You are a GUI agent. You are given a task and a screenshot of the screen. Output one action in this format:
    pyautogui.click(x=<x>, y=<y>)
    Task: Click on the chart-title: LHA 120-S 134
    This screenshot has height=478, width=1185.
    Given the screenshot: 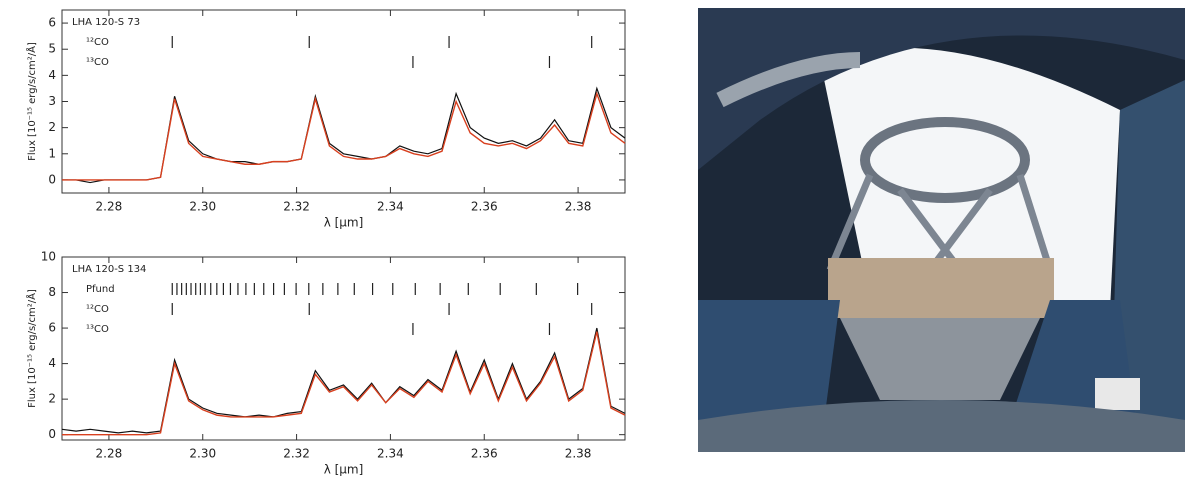 What is the action you would take?
    pyautogui.click(x=109, y=269)
    